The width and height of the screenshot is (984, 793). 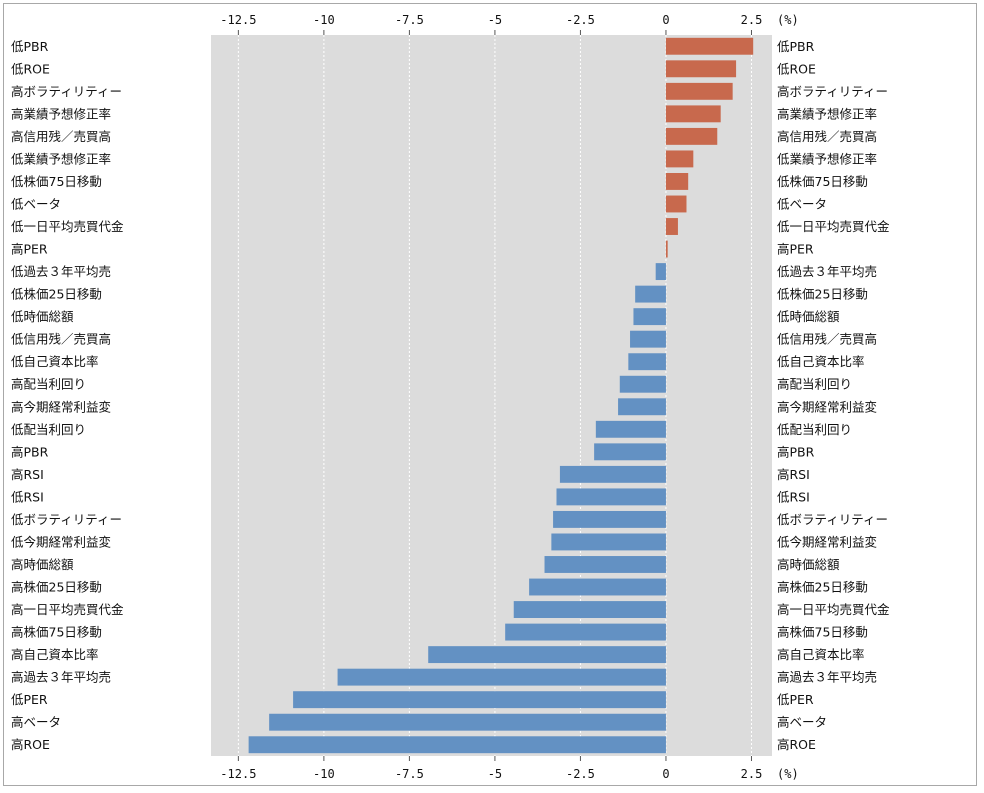 What do you see at coordinates (827, 113) in the screenshot?
I see `category-label-right: 高業績予想修正率` at bounding box center [827, 113].